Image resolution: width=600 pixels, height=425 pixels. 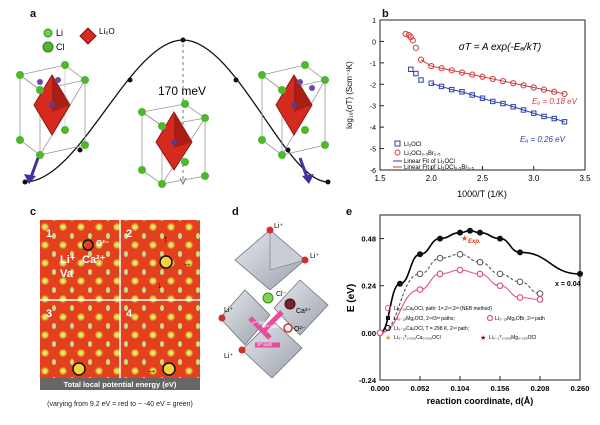 What do you see at coordinates (432, 178) in the screenshot?
I see `x-tick-label: 2.0` at bounding box center [432, 178].